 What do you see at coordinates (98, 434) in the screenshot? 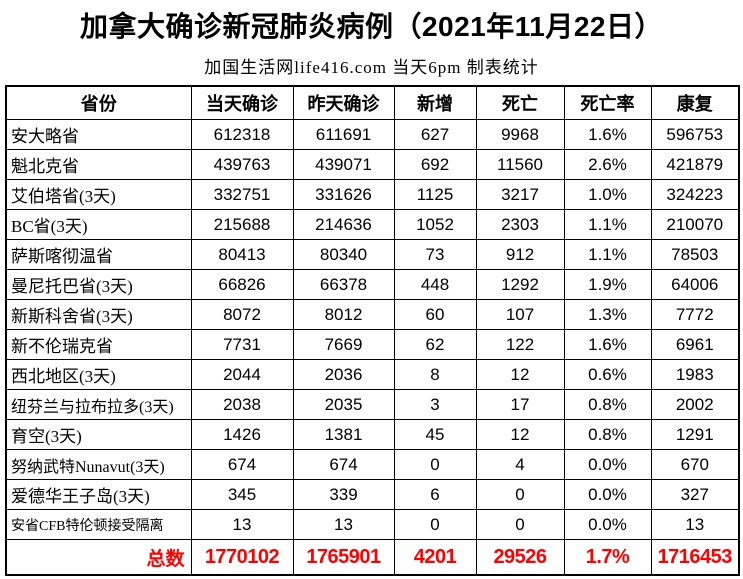
I see `cell-province: 育空(3天)` at bounding box center [98, 434].